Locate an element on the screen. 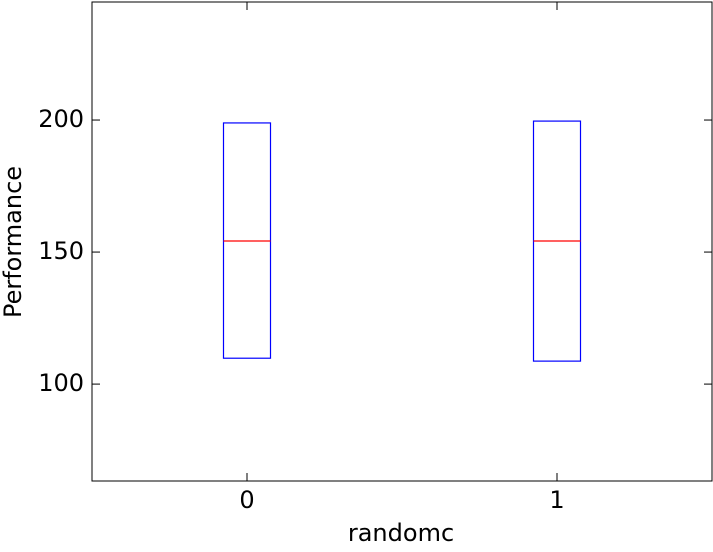 The width and height of the screenshot is (713, 552). x-tick-label: 1 is located at coordinates (556, 500).